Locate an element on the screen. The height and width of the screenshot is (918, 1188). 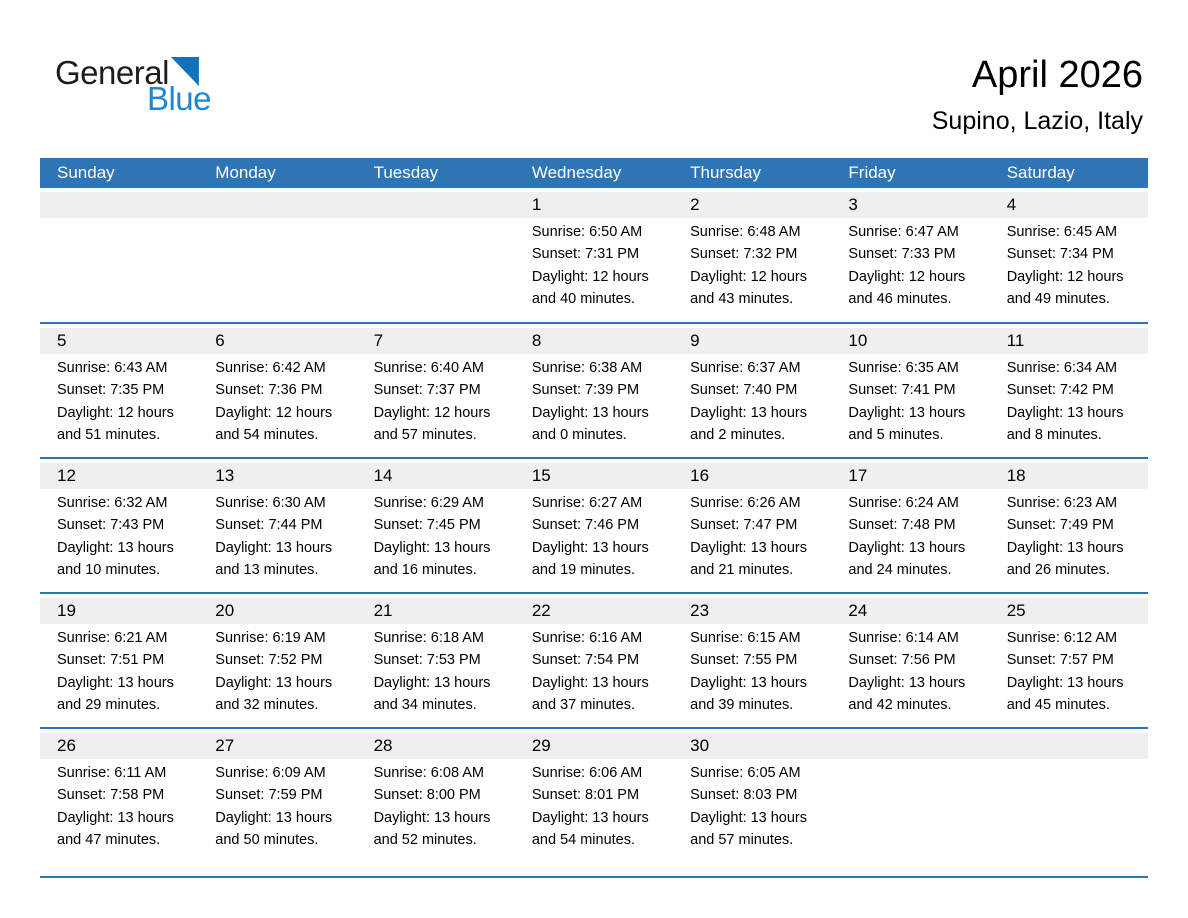
sunset-text: Sunset: 7:56 PM is located at coordinates (902, 660).